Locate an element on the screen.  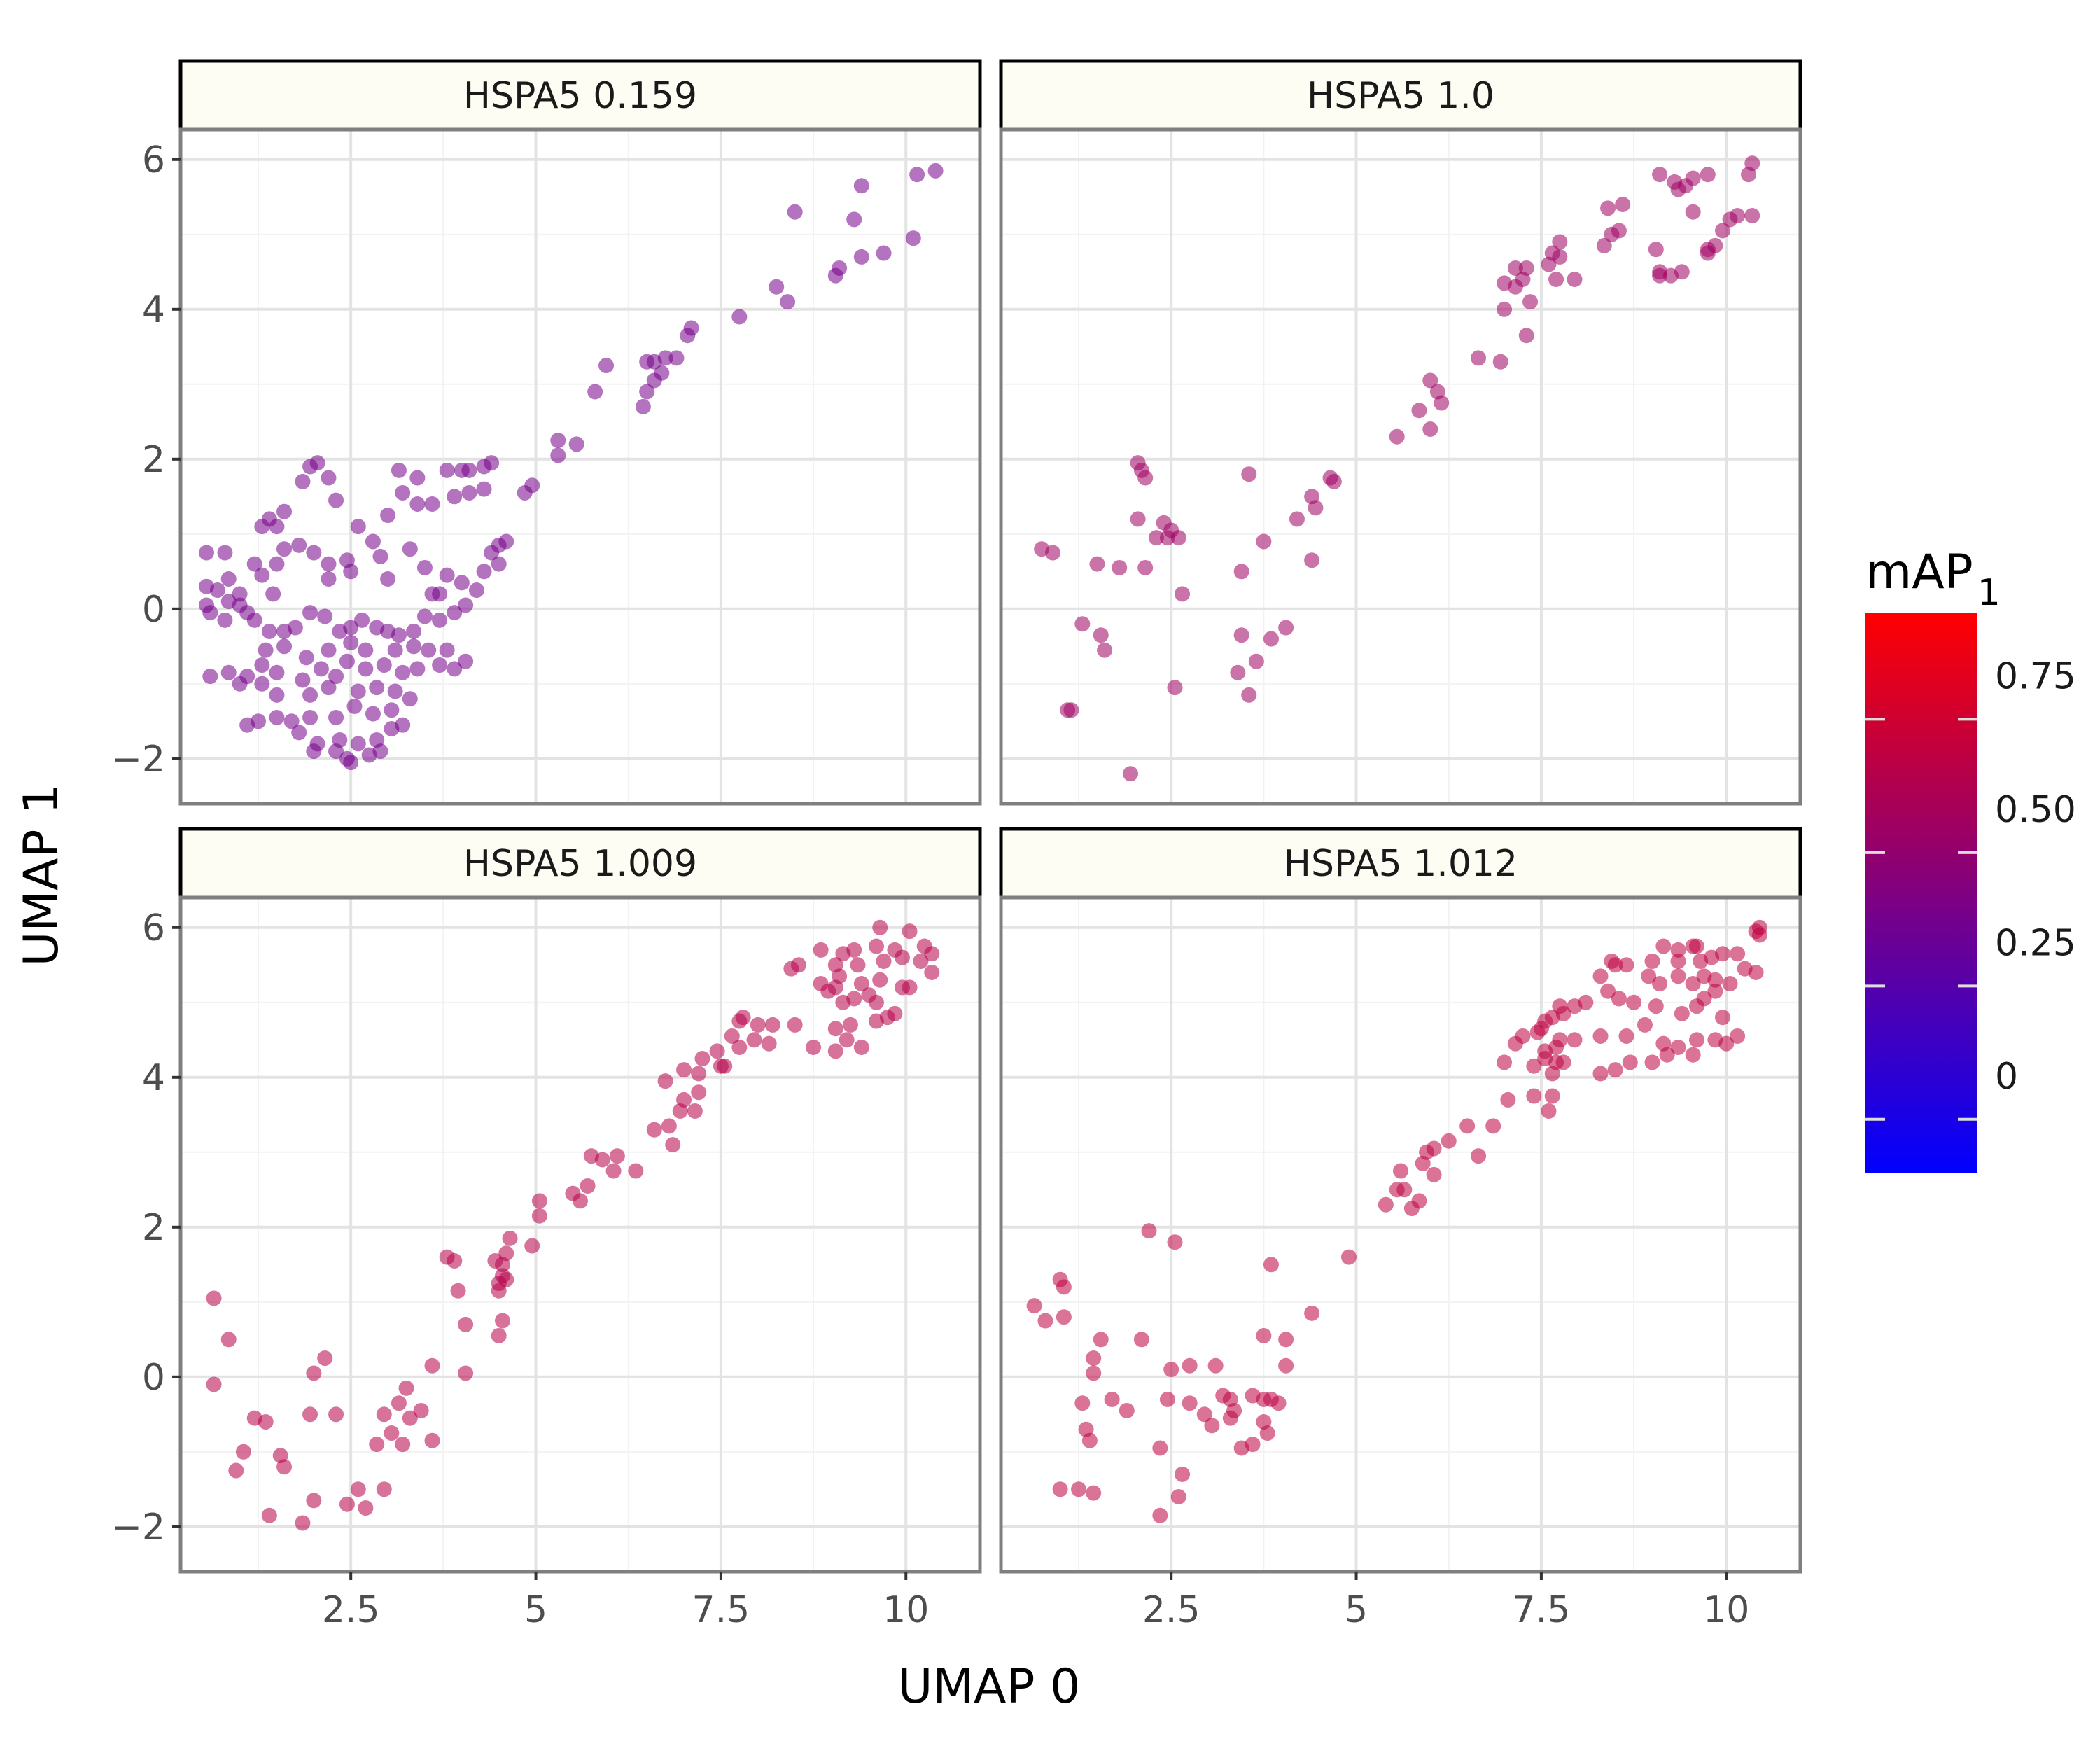
x-tick-label: 10 is located at coordinates (906, 1610).